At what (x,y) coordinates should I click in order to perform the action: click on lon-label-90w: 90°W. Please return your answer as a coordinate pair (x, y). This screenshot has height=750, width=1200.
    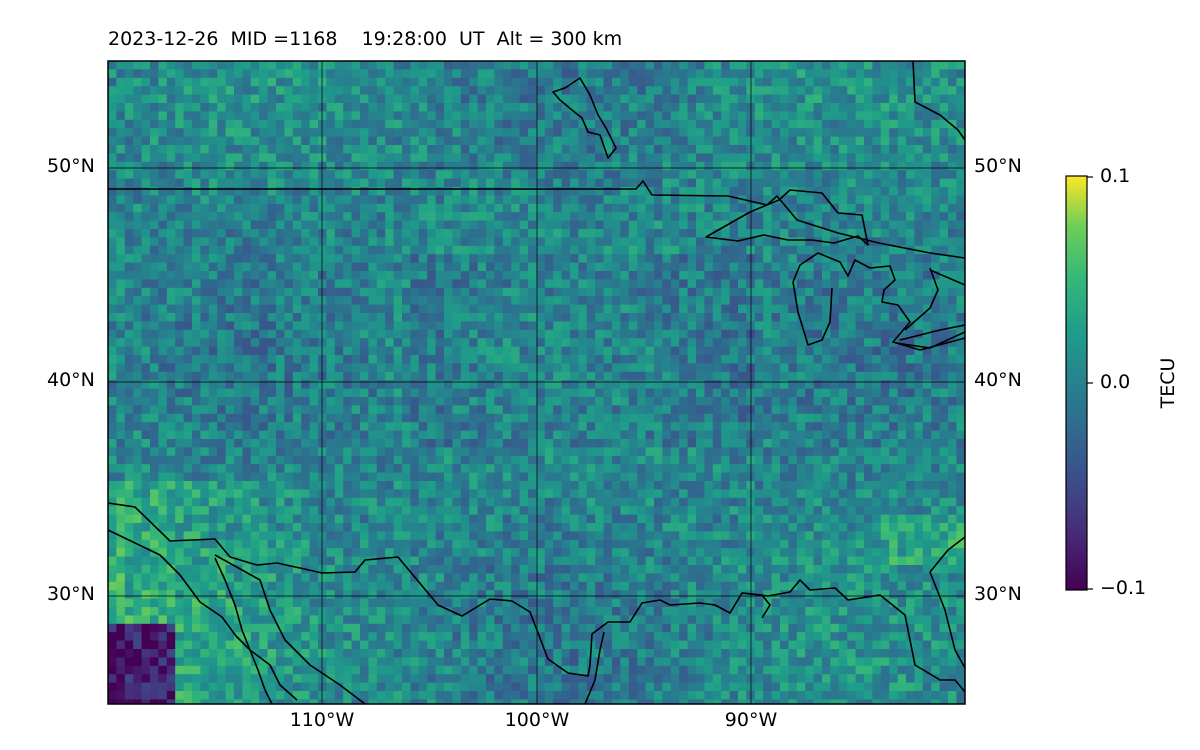
    Looking at the image, I should click on (751, 720).